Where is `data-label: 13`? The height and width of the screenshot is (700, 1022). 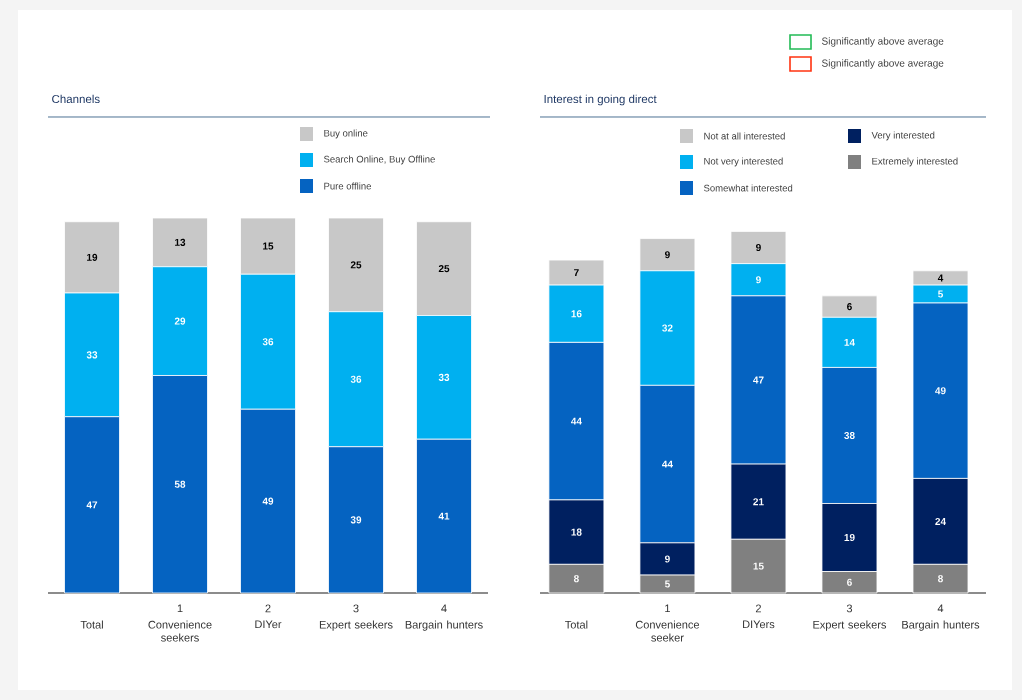
data-label: 13 is located at coordinates (180, 242).